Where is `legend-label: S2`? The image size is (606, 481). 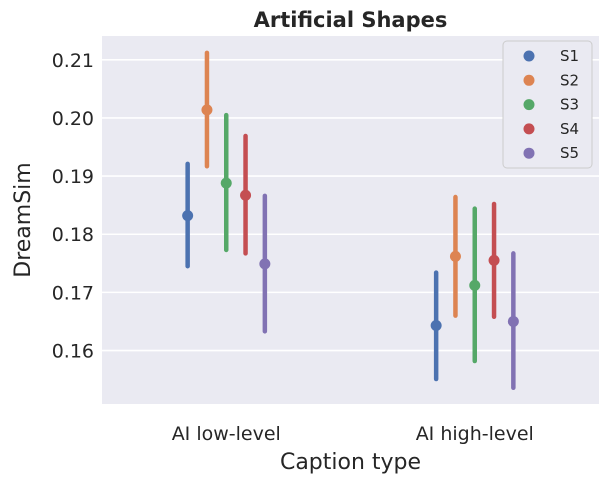
legend-label: S2 is located at coordinates (569, 80).